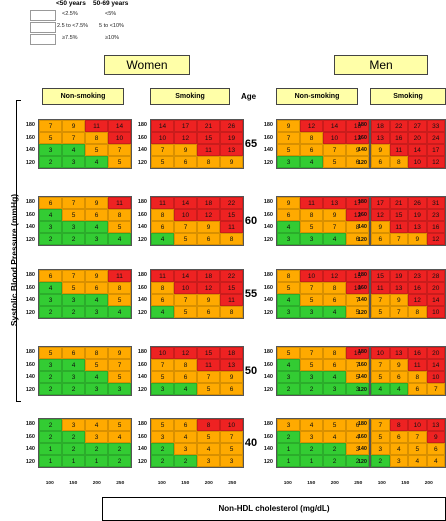  Describe the element at coordinates (398, 138) in the screenshot. I see `risk-cell: 16` at that location.